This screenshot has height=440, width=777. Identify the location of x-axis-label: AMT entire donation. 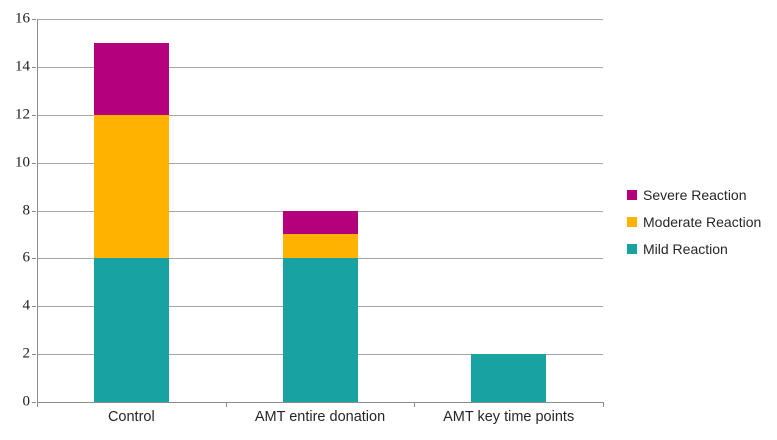
(320, 417).